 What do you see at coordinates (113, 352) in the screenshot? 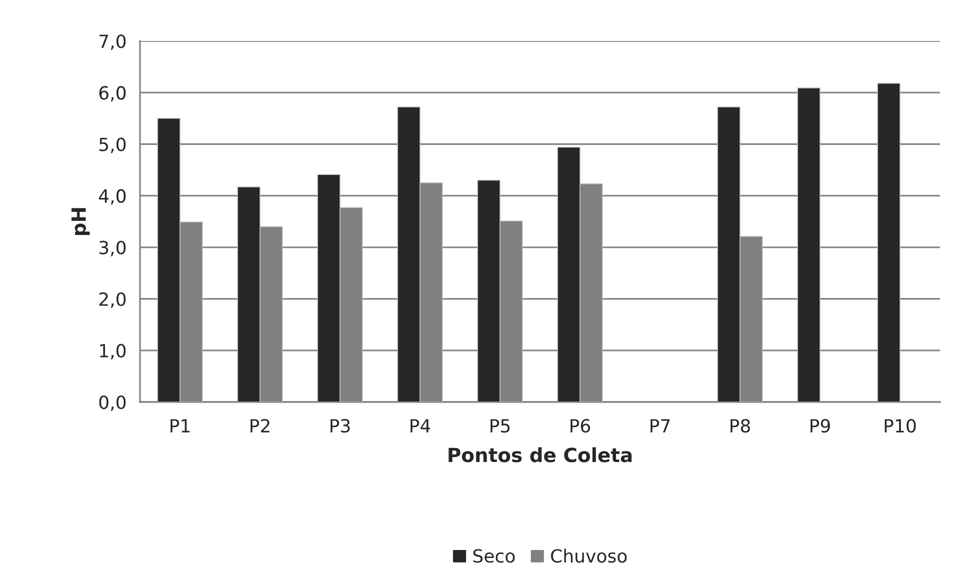
I see `y-tick-label: 1,0` at bounding box center [113, 352].